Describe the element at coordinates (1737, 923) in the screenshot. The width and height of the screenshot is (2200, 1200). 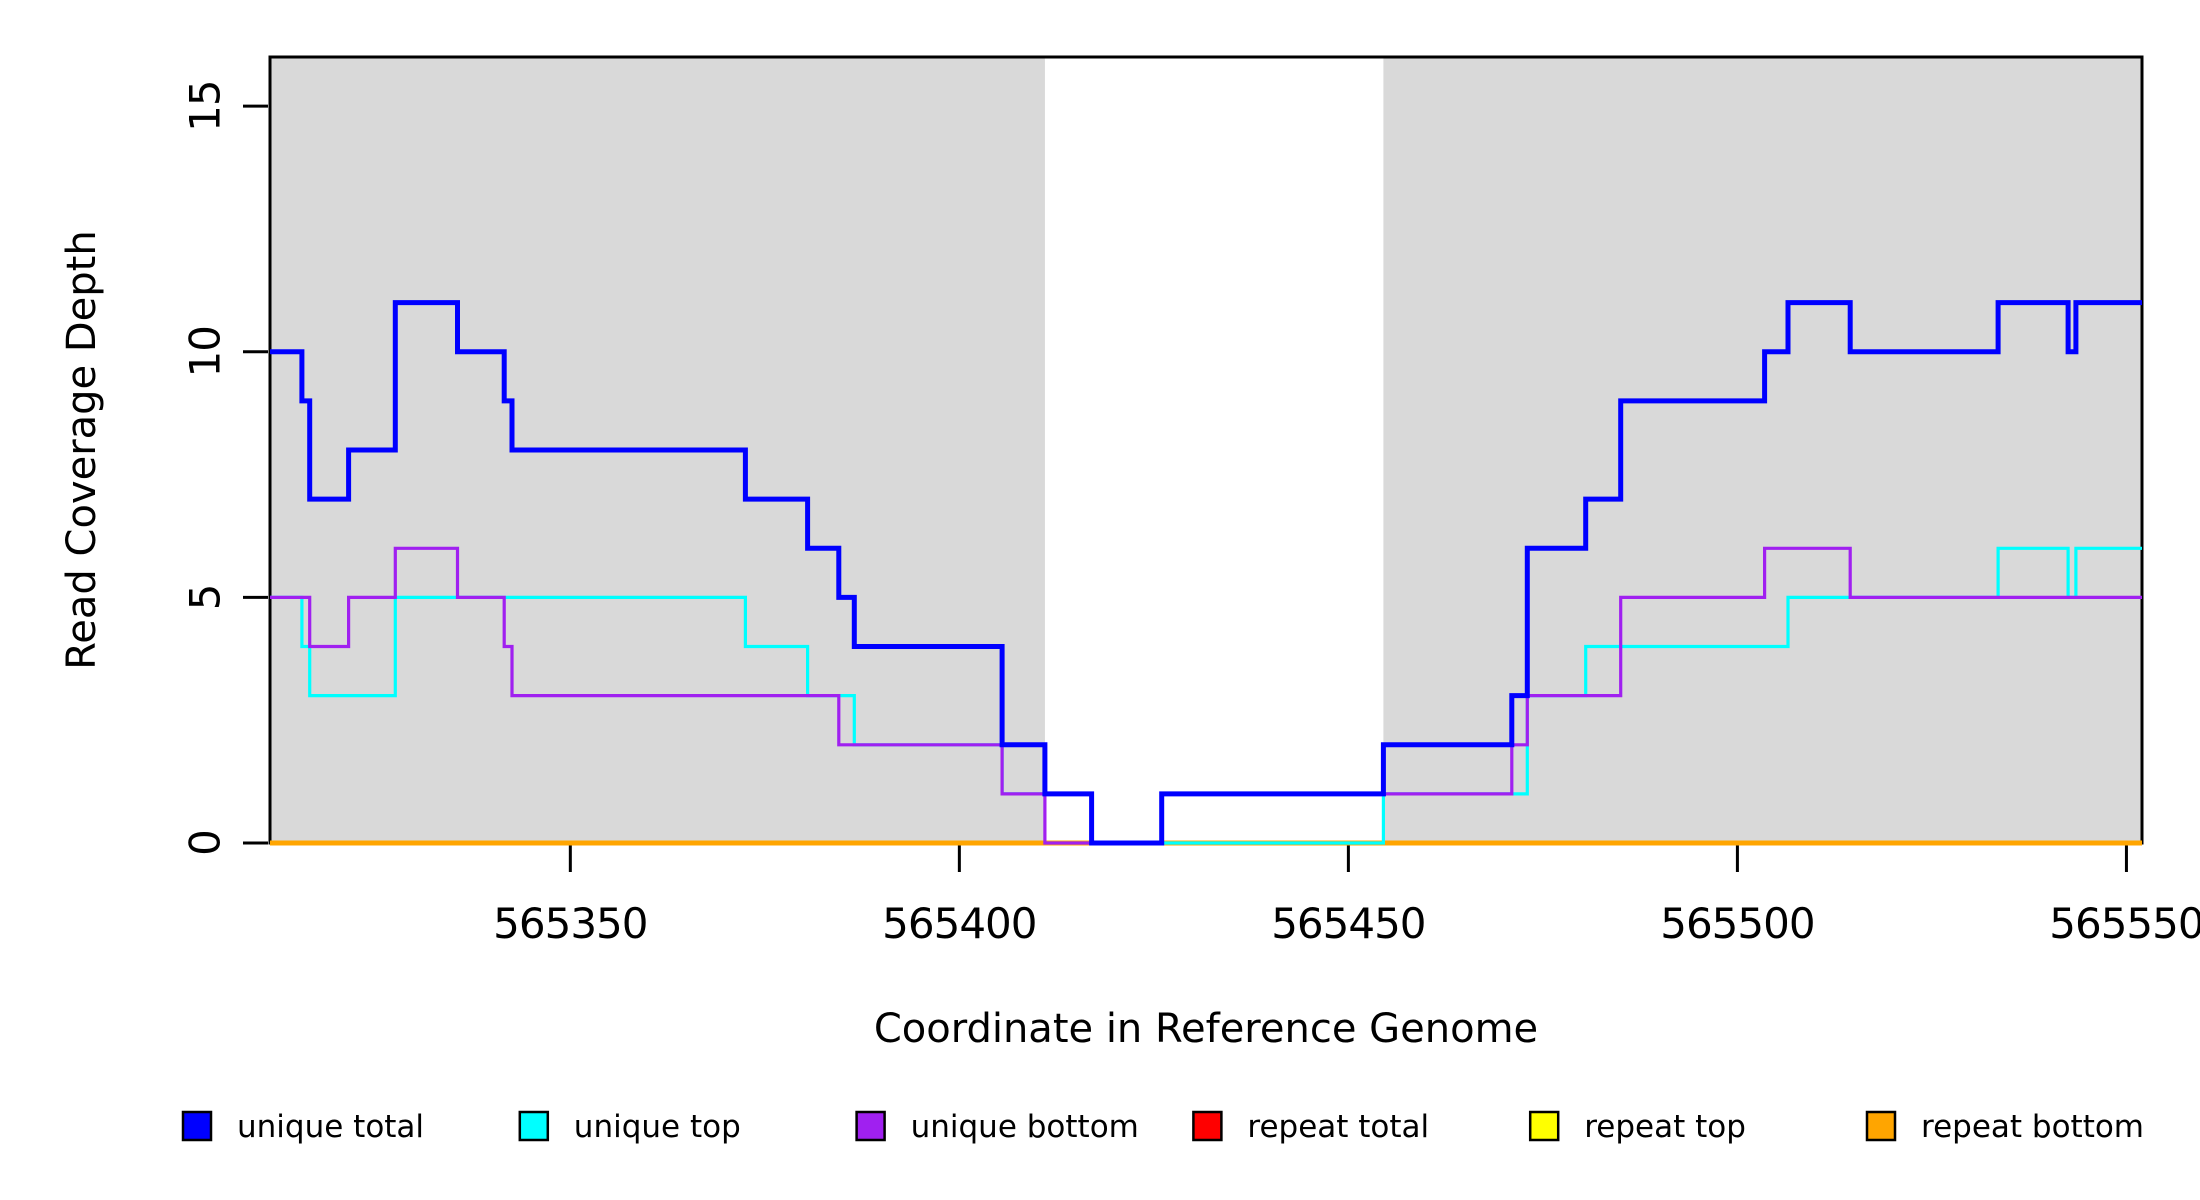
I see `x-tick-label: 565500` at that location.